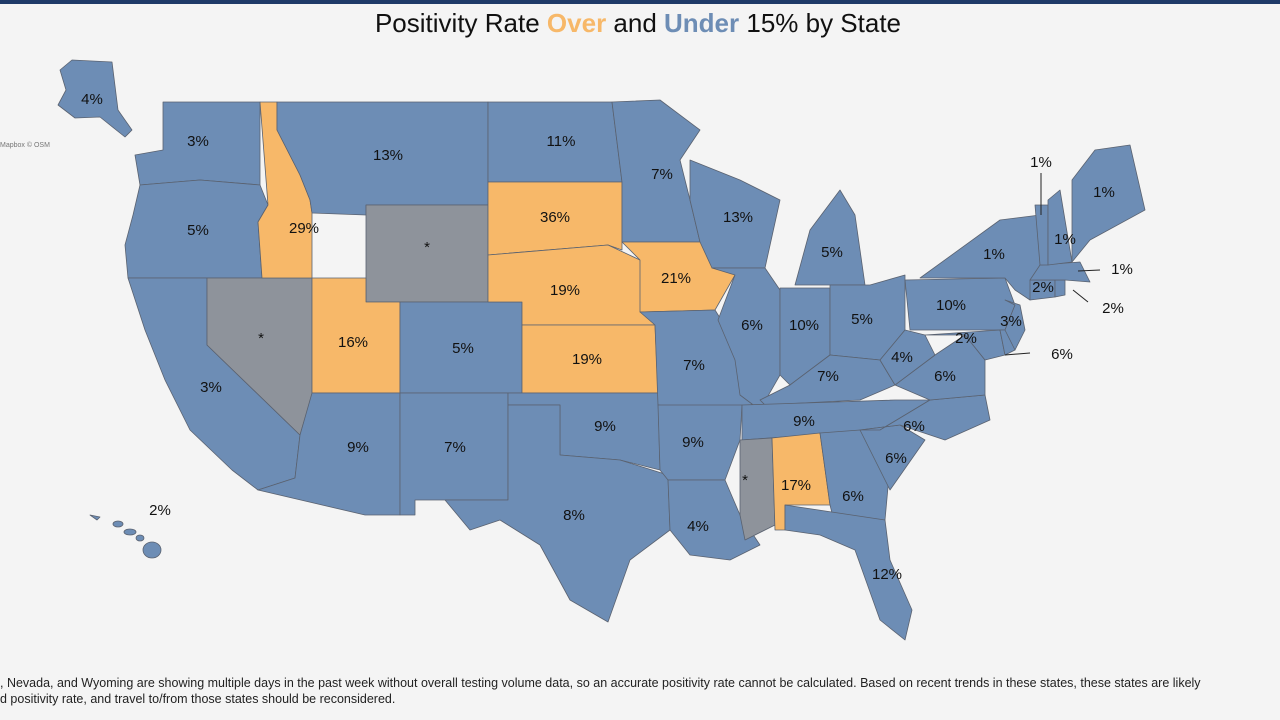  Describe the element at coordinates (887, 574) in the screenshot. I see `state-label: 12%` at that location.